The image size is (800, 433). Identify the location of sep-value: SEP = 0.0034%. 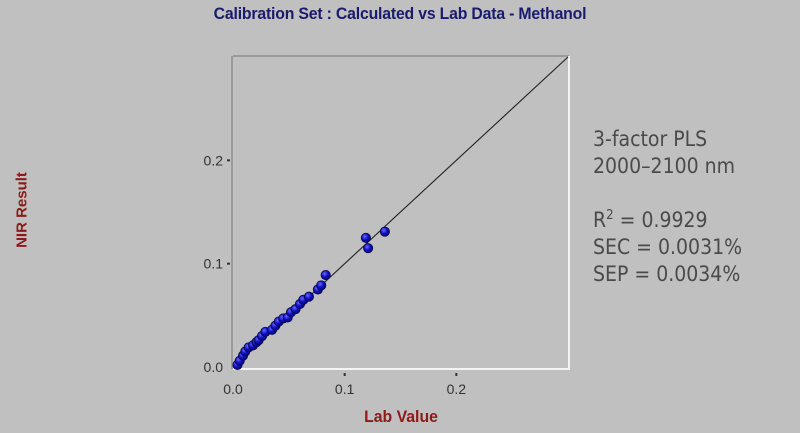
(667, 274).